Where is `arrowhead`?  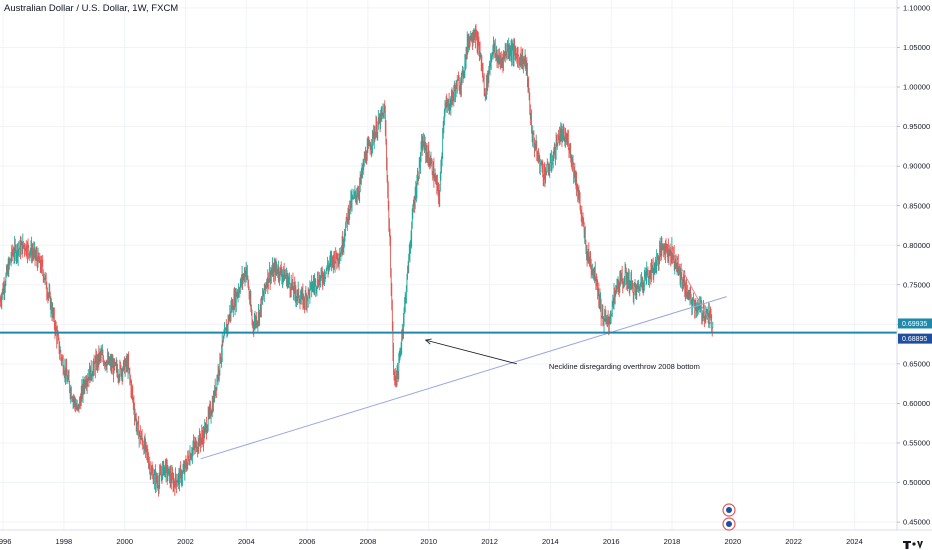
arrowhead is located at coordinates (428, 341).